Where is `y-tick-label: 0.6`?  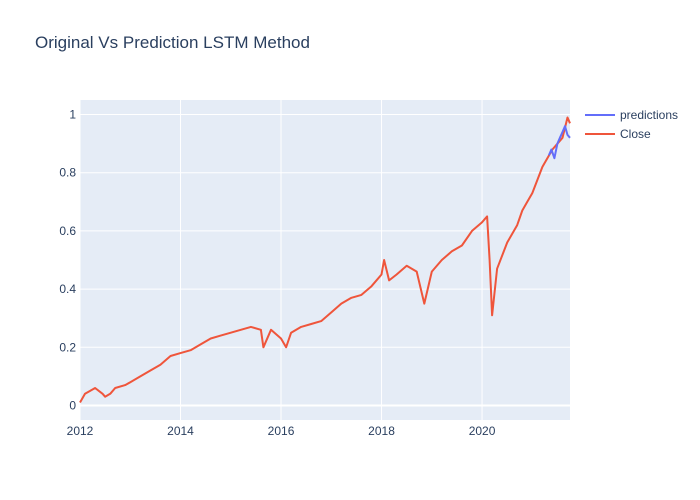 y-tick-label: 0.6 is located at coordinates (67, 231).